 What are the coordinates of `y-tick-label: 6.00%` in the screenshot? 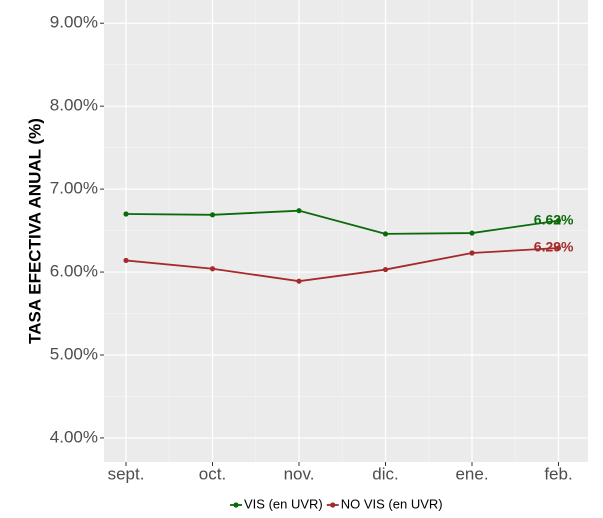 It's located at (74, 271).